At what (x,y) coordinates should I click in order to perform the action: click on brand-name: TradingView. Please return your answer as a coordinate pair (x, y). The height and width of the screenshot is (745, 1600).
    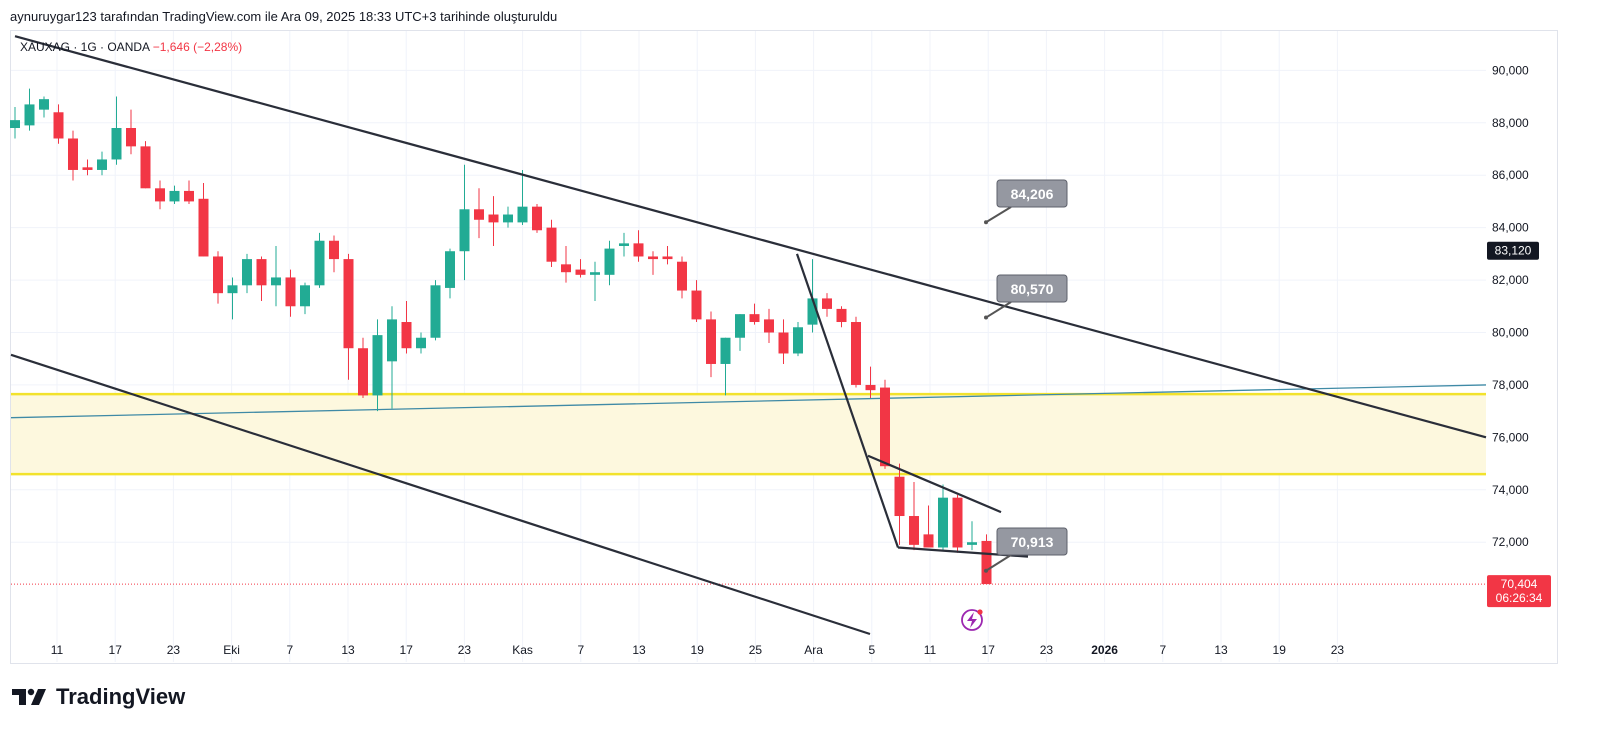
    Looking at the image, I should click on (121, 696).